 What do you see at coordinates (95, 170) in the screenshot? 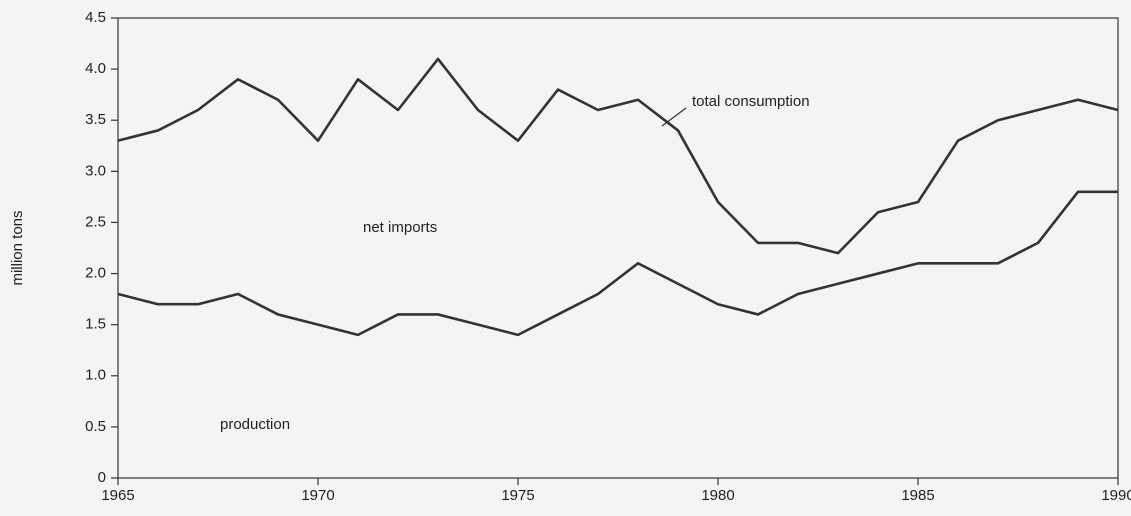
I see `y-tick-label: 3.0` at bounding box center [95, 170].